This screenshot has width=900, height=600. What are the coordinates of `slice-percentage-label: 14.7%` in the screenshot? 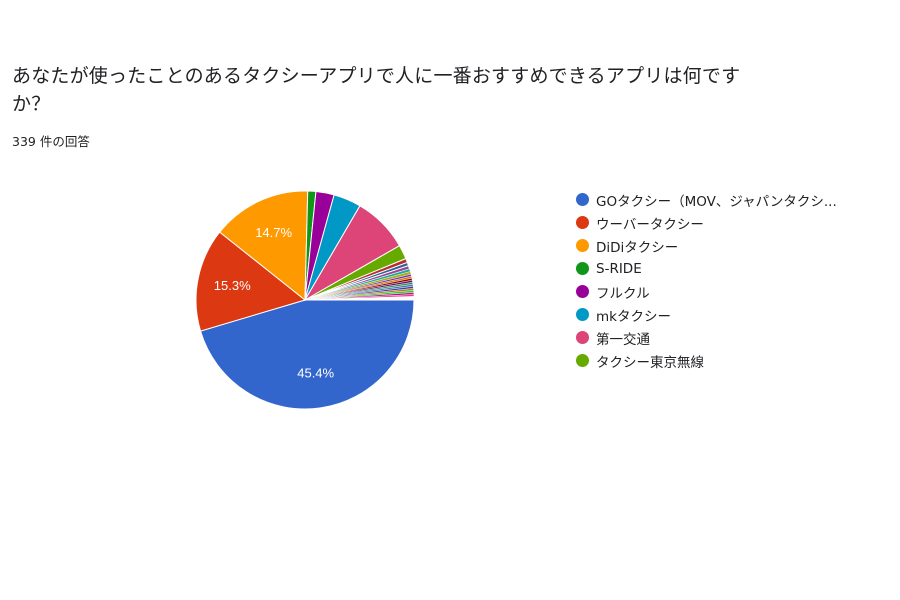 It's located at (273, 232).